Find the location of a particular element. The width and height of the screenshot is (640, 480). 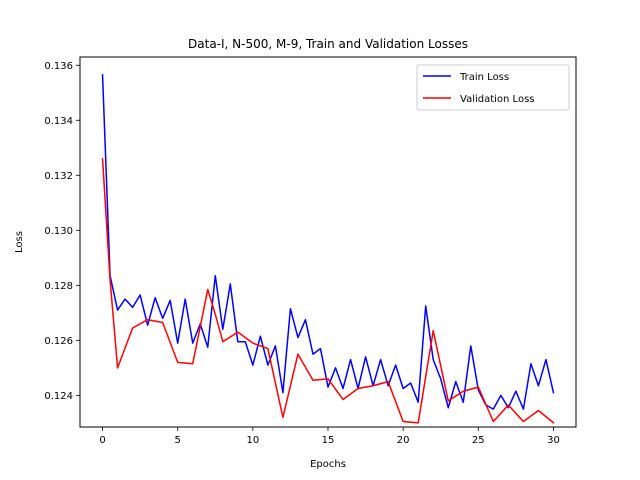

y-tick-label: 0.132 is located at coordinates (58, 176).